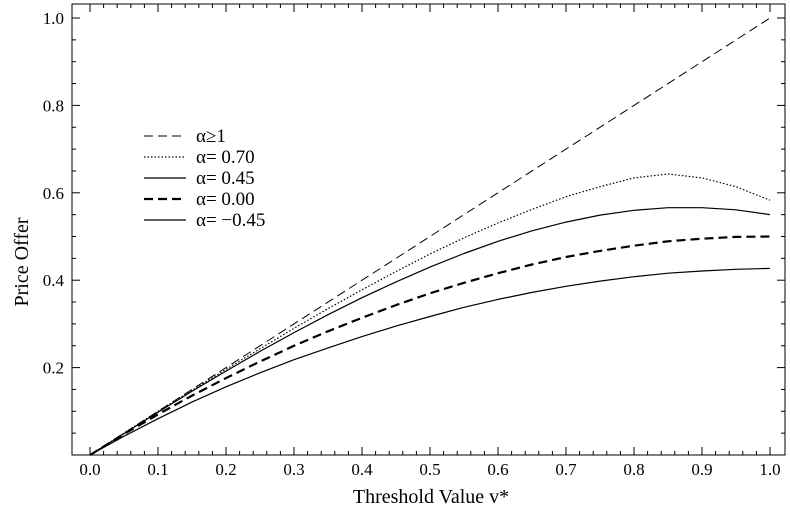 The height and width of the screenshot is (512, 790). I want to click on y-tick-label: 0.6, so click(53, 193).